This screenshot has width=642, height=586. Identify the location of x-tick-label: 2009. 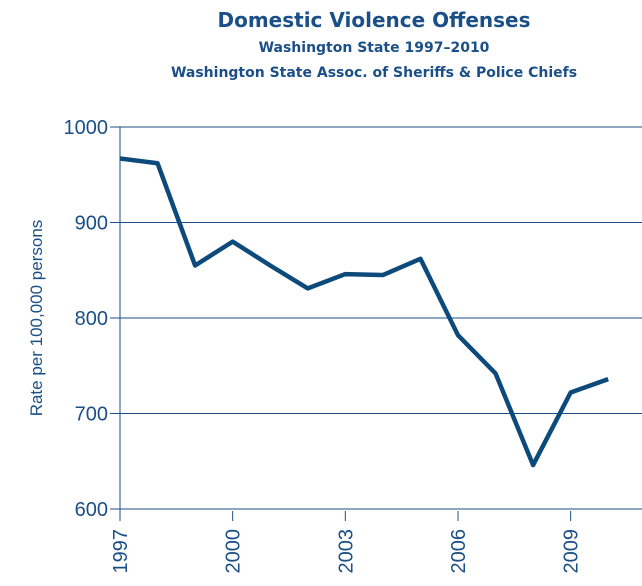
(572, 551).